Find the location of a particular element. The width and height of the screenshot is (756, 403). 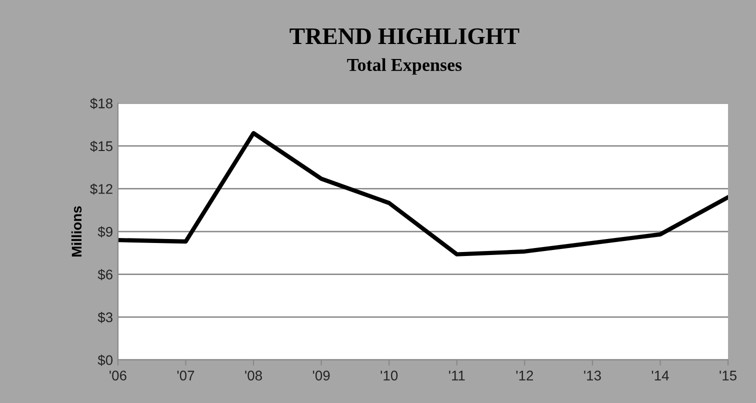

x-tick-label: '10 is located at coordinates (389, 375).